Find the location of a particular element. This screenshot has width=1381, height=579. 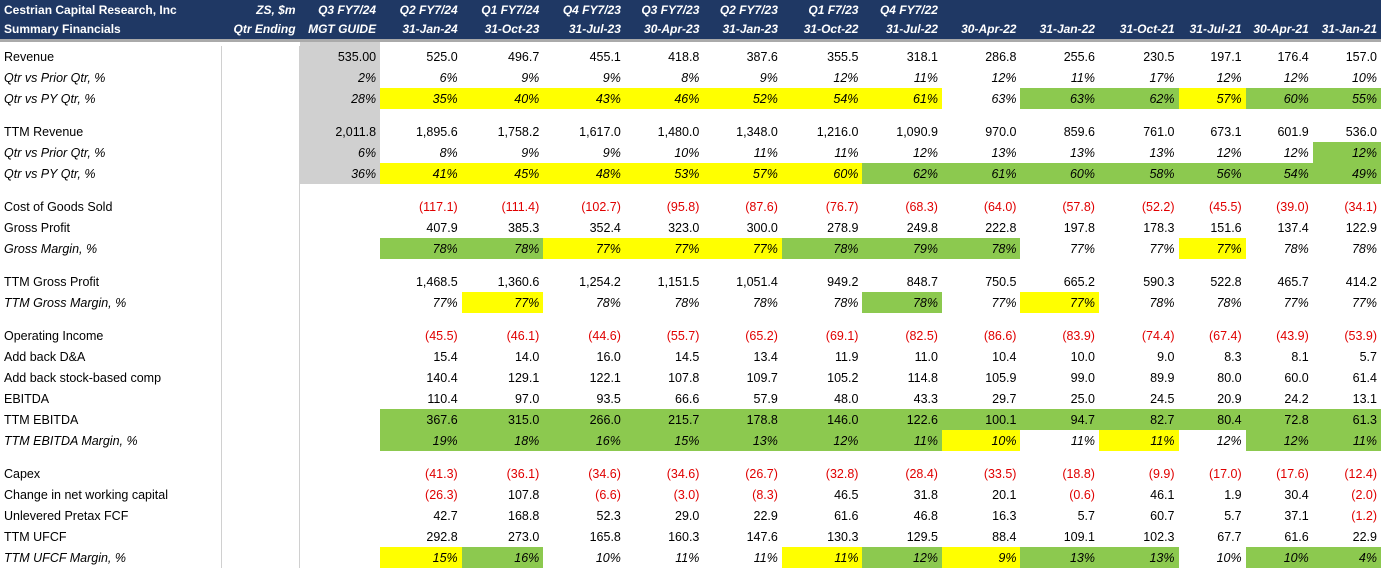

value-cell: (34.6) is located at coordinates (683, 473).